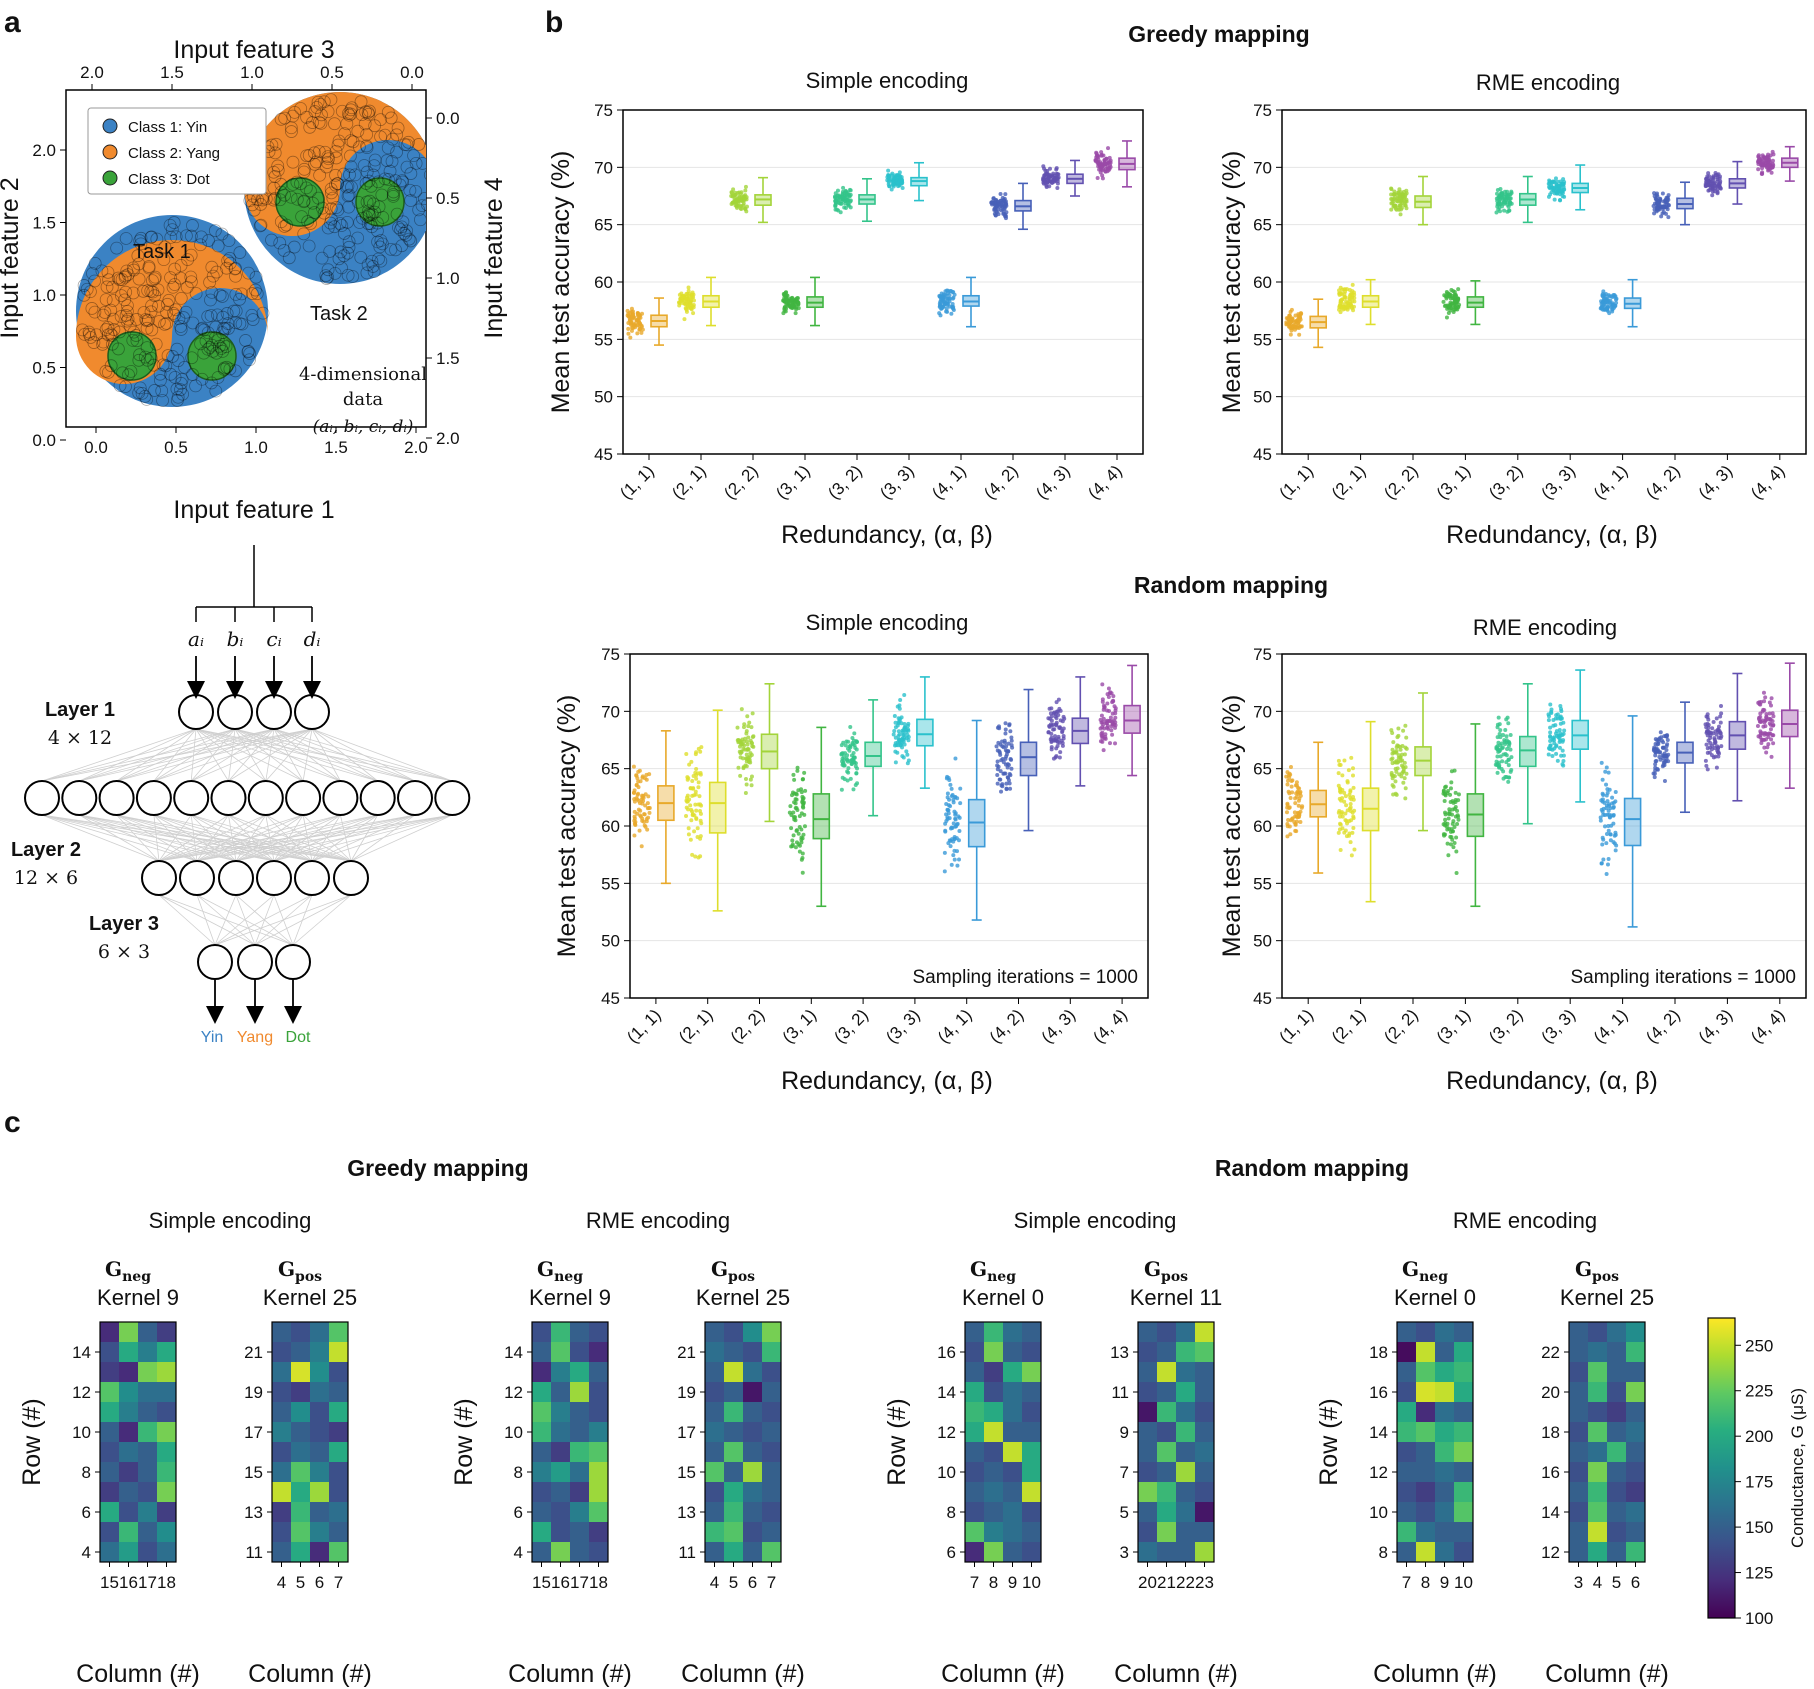 This screenshot has width=1814, height=1689. I want to click on network-edge, so click(193, 838).